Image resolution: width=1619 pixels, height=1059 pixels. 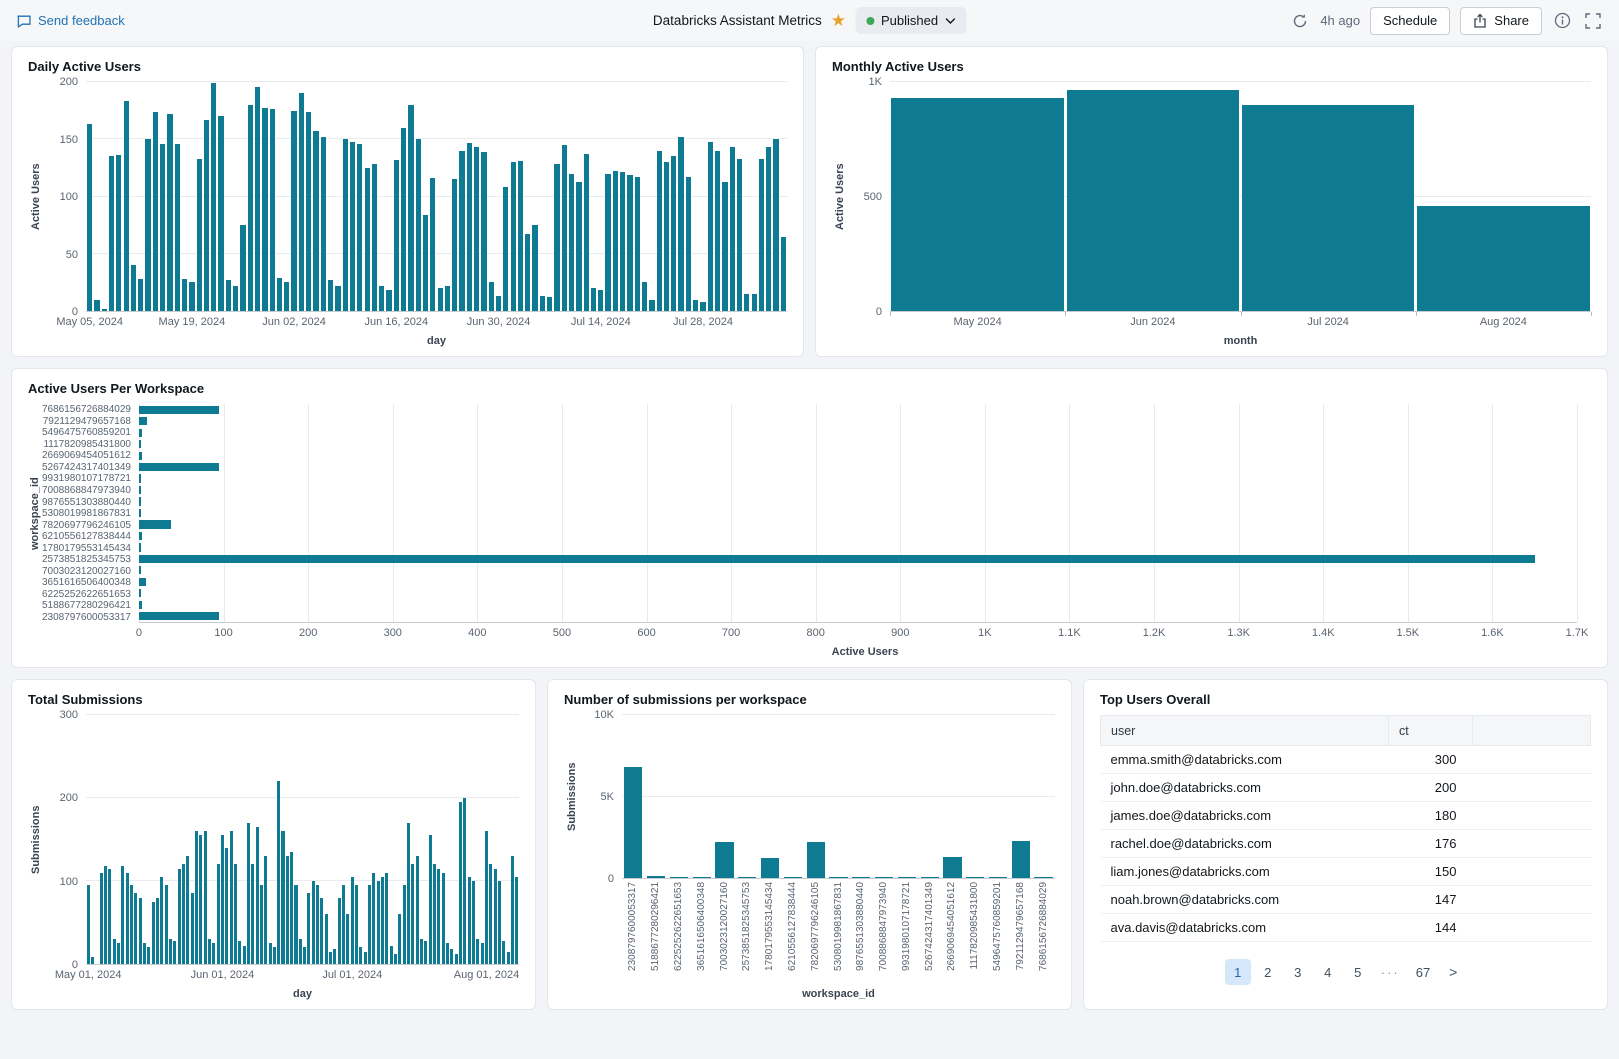 I want to click on table-row: james.doe@databricks.com 180, so click(x=1345, y=815).